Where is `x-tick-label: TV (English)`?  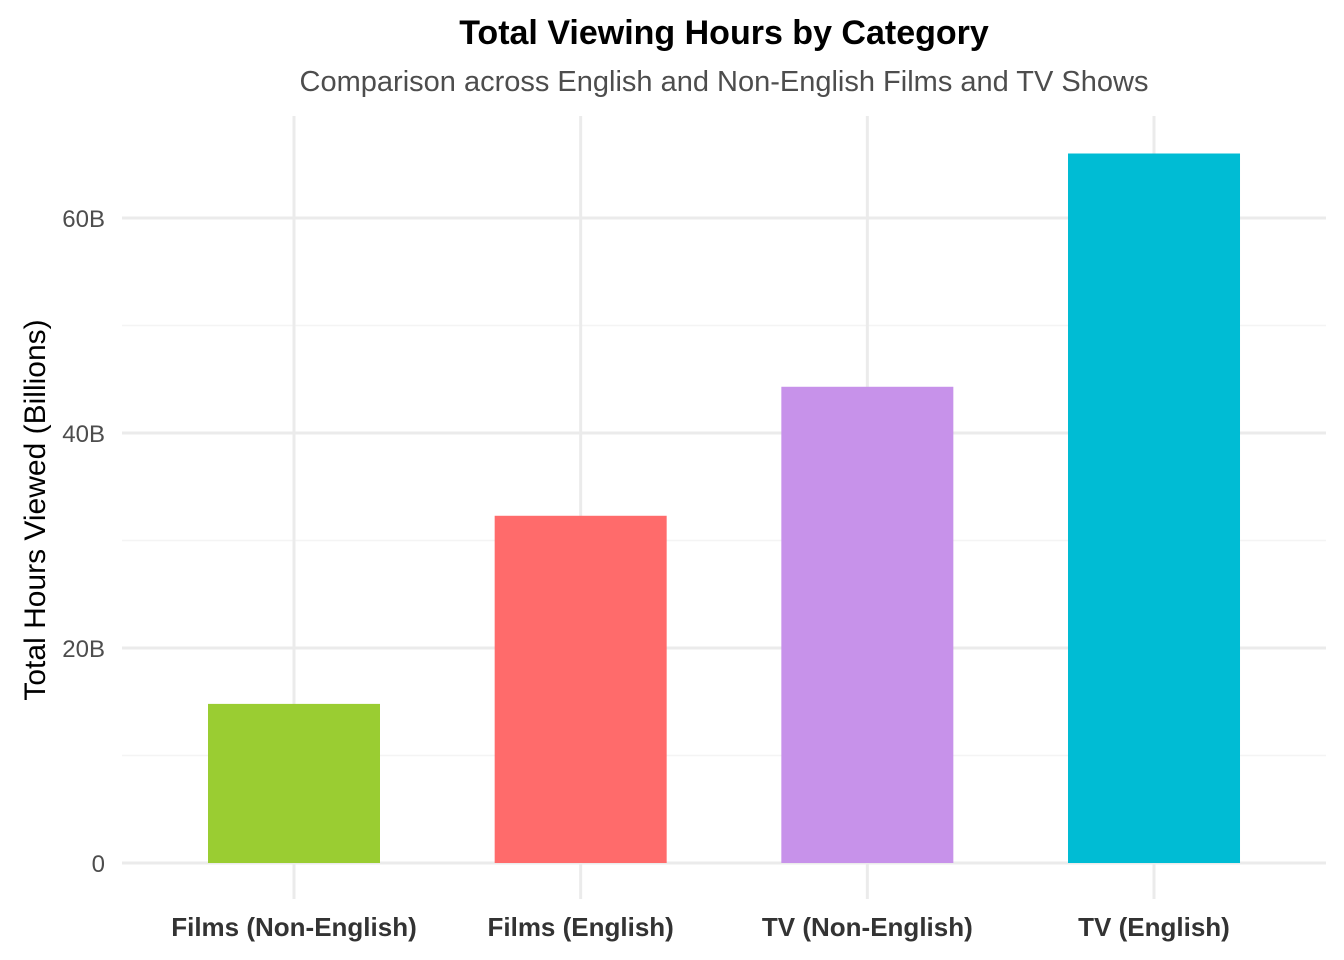
x-tick-label: TV (English) is located at coordinates (1154, 927).